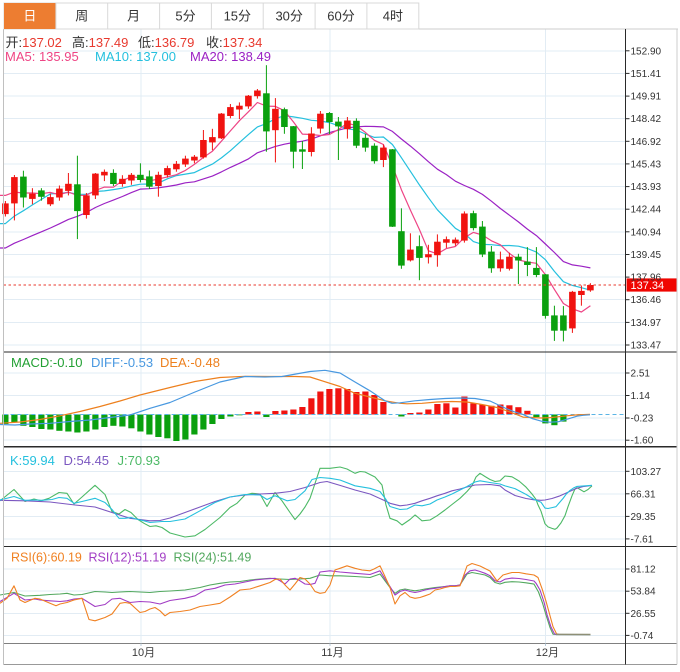 The width and height of the screenshot is (680, 672). I want to click on svg-text: 月, so click(133, 16).